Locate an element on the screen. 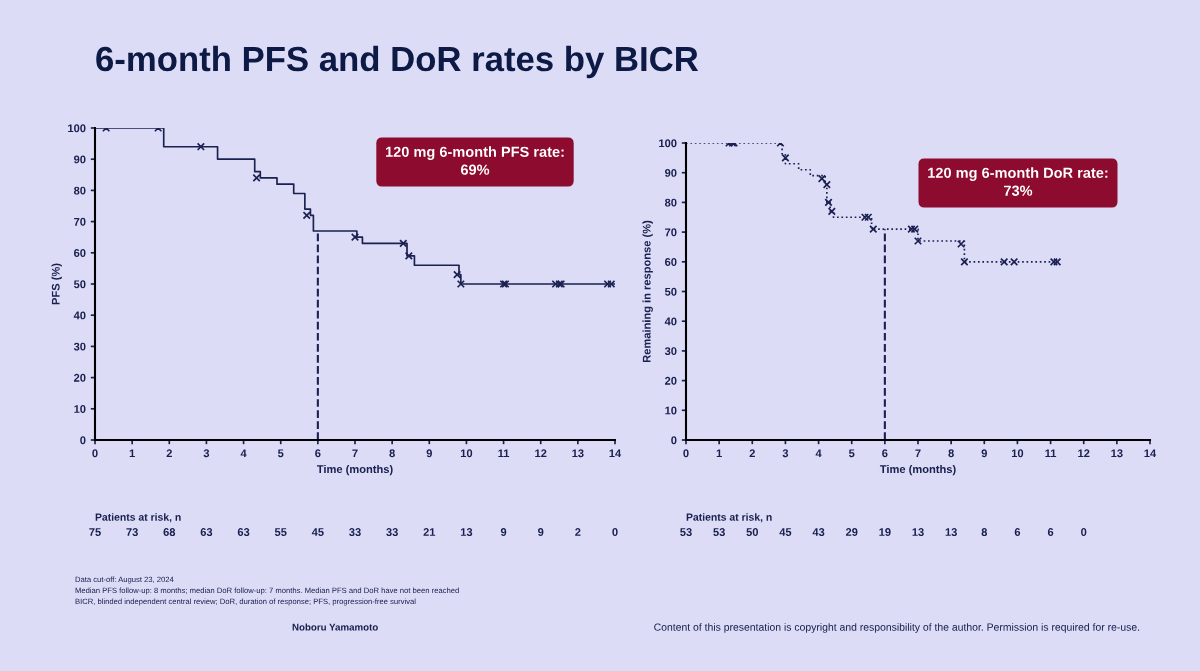 The width and height of the screenshot is (1200, 671). text: Noboru Yamamoto is located at coordinates (335, 627).